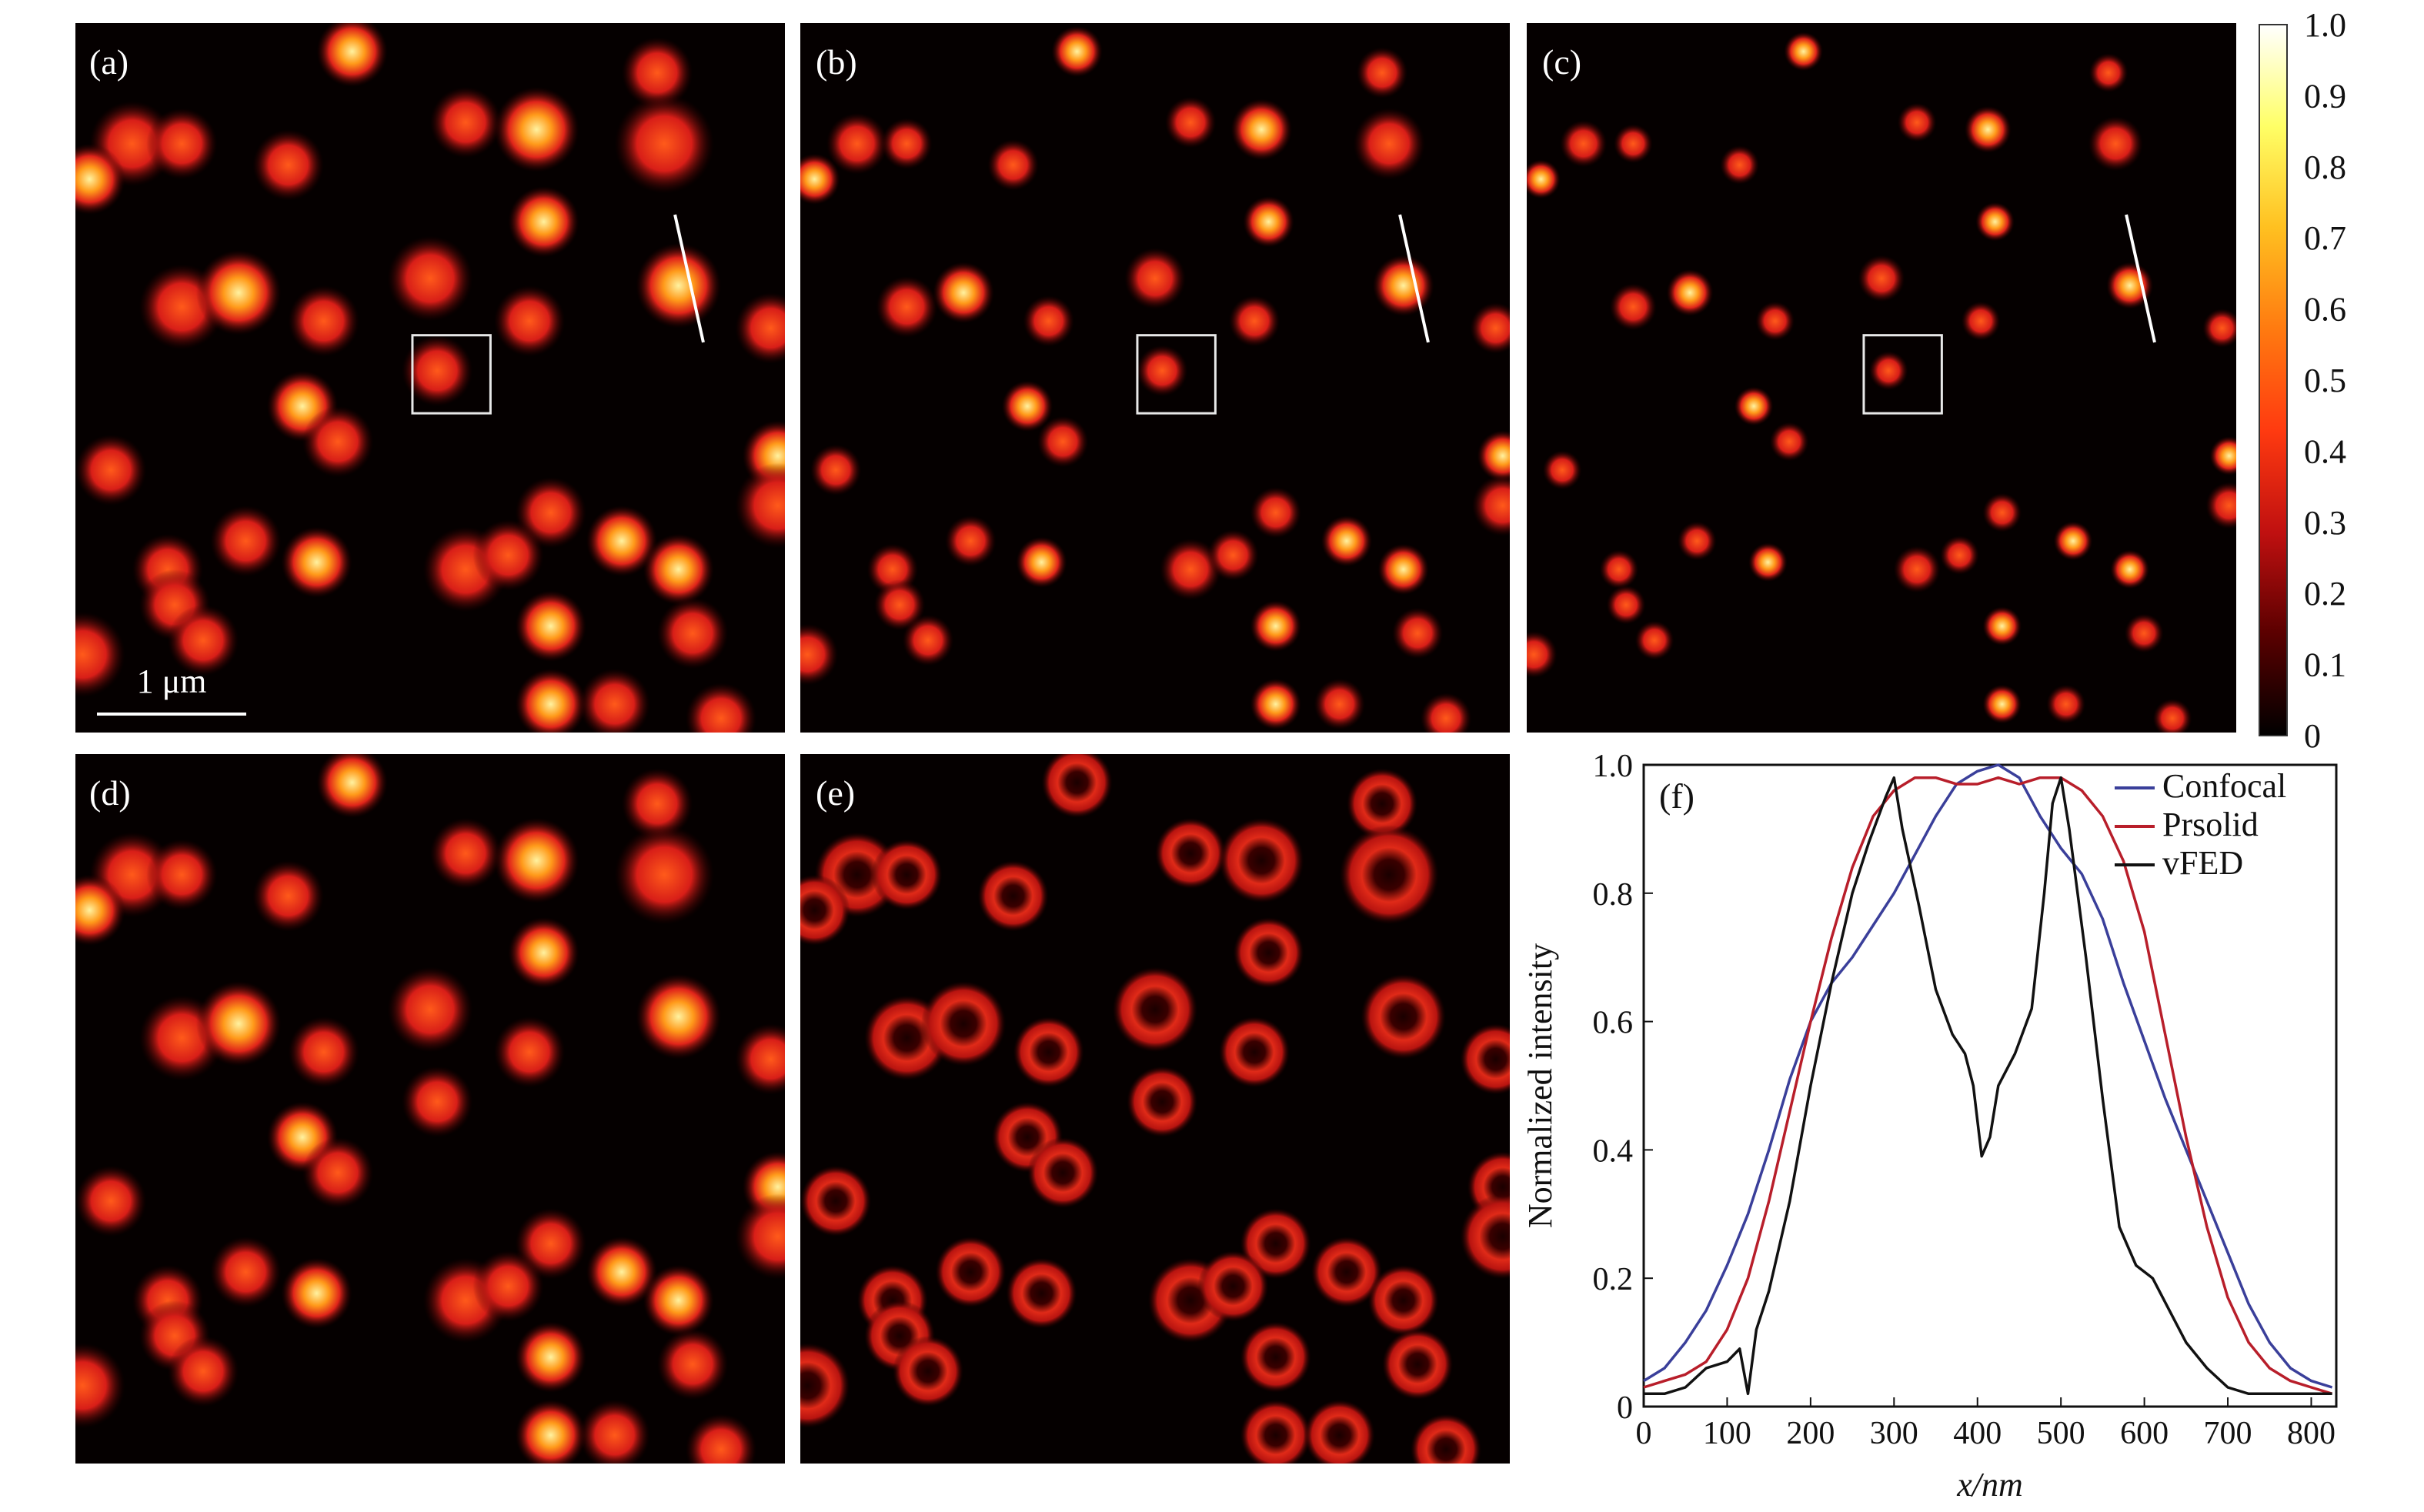 The width and height of the screenshot is (2424, 1512). Describe the element at coordinates (2325, 310) in the screenshot. I see `colorbar-tick-label: 0.6` at that location.